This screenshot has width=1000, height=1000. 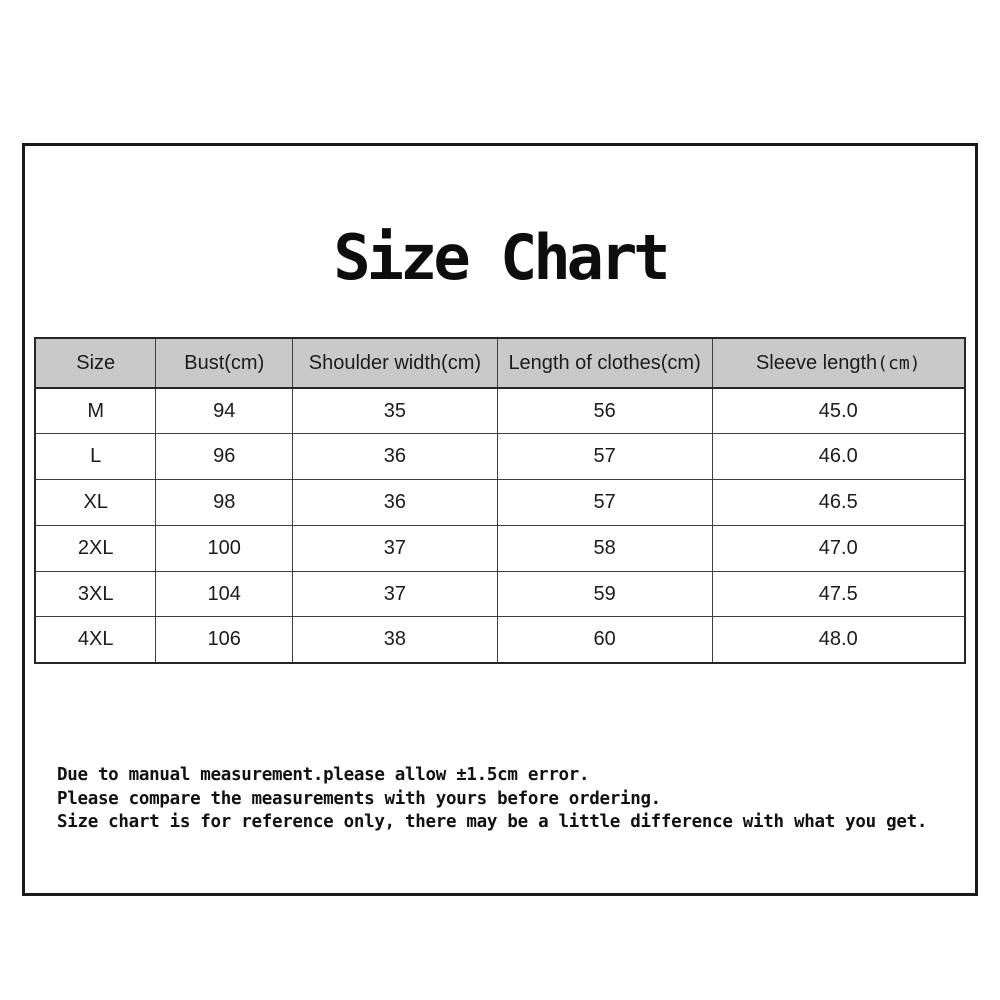 I want to click on header-shoulder-width: Shoulder width(cm), so click(x=395, y=363).